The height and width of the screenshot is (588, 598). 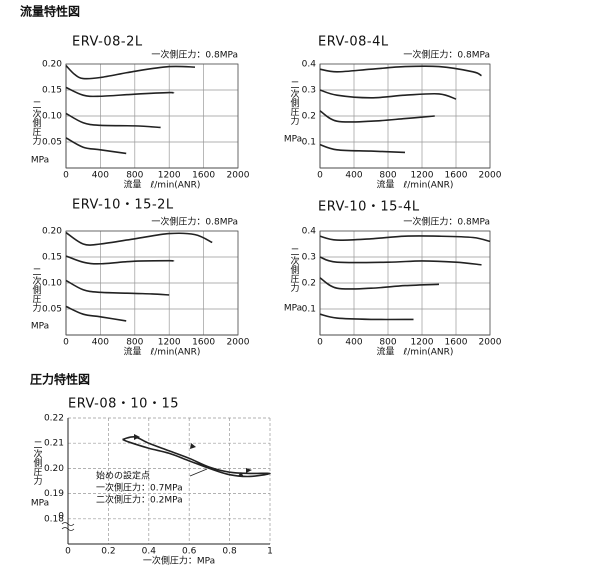 What do you see at coordinates (139, 500) in the screenshot?
I see `annotation: 二次側圧力：0.2MPa` at bounding box center [139, 500].